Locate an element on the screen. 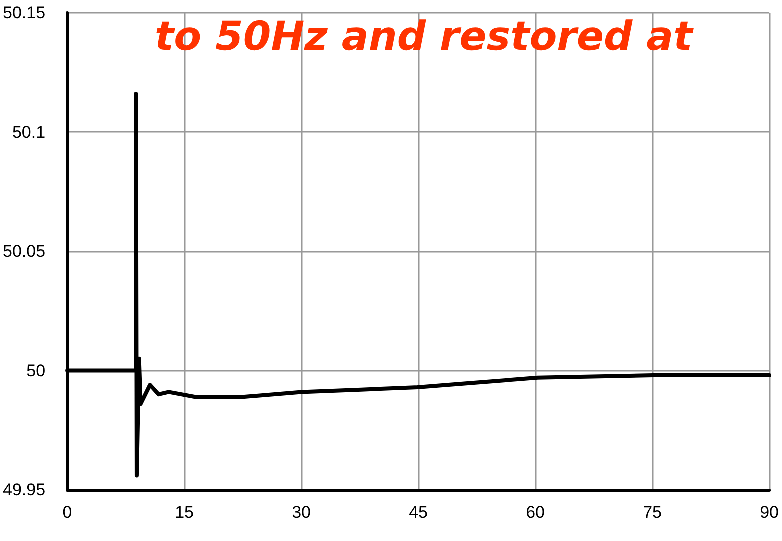 The width and height of the screenshot is (782, 541). x-tick-label: 0 is located at coordinates (67, 512).